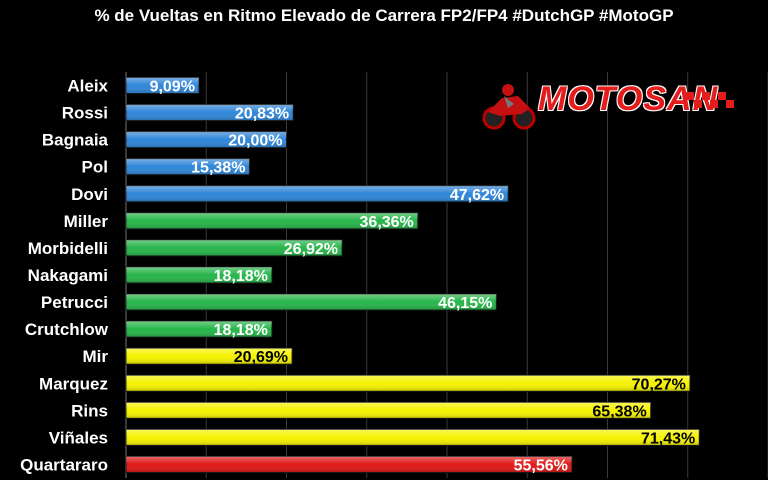  What do you see at coordinates (509, 107) in the screenshot?
I see `motorcycle-icon` at bounding box center [509, 107].